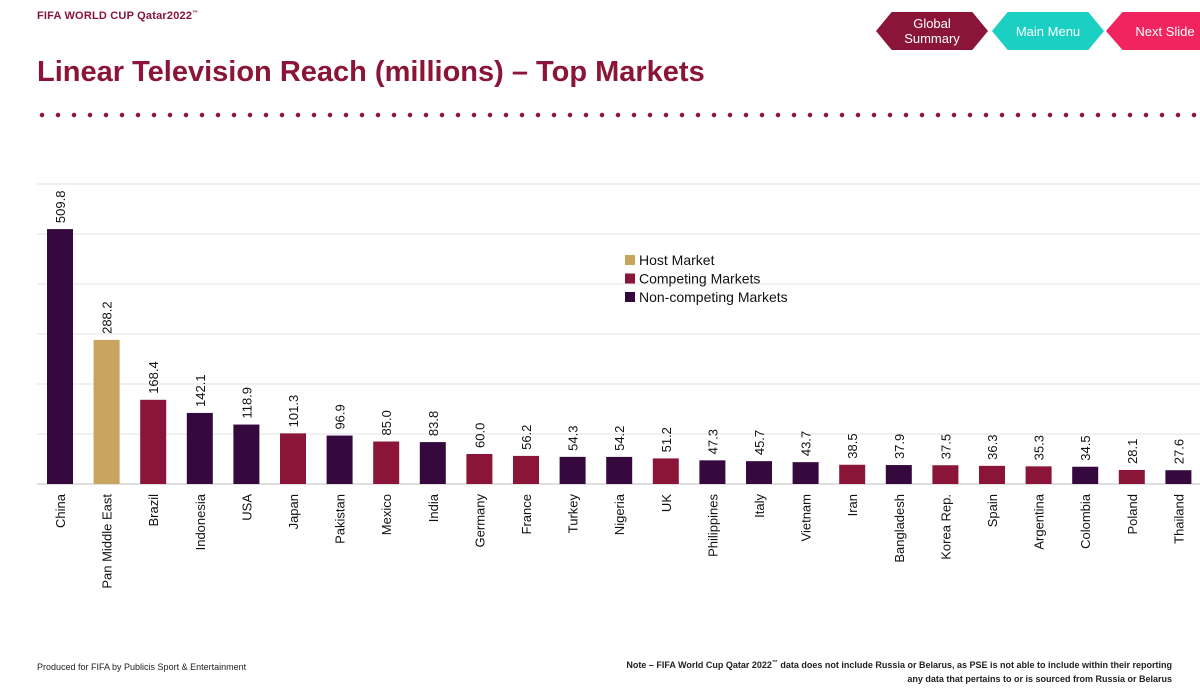 This screenshot has width=1200, height=698. Describe the element at coordinates (1085, 521) in the screenshot. I see `category-label: Colombia` at that location.